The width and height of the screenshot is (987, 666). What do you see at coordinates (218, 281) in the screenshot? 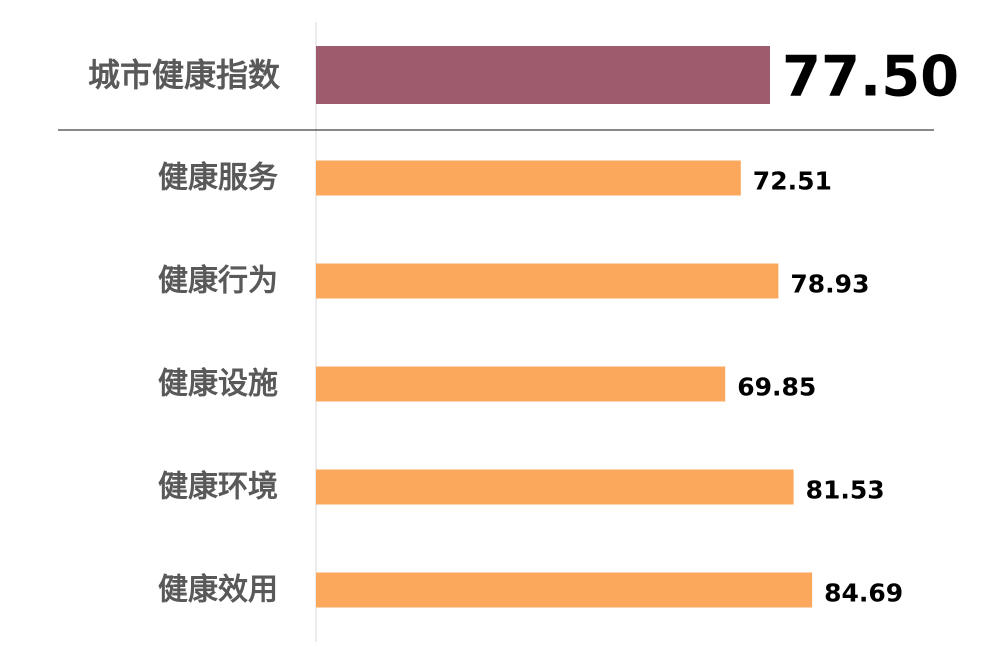
I see `category-label: 健康行为` at bounding box center [218, 281].